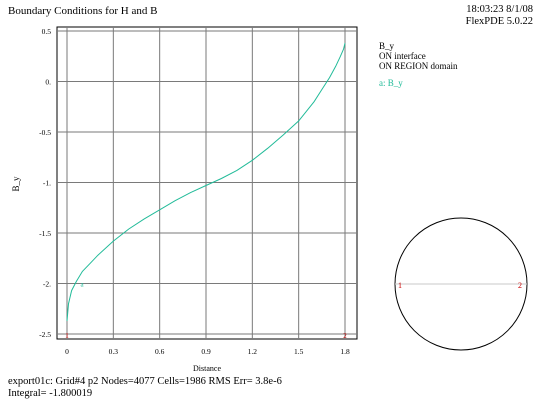 This screenshot has height=408, width=544. What do you see at coordinates (67, 351) in the screenshot?
I see `x-tick-label: 0` at bounding box center [67, 351].